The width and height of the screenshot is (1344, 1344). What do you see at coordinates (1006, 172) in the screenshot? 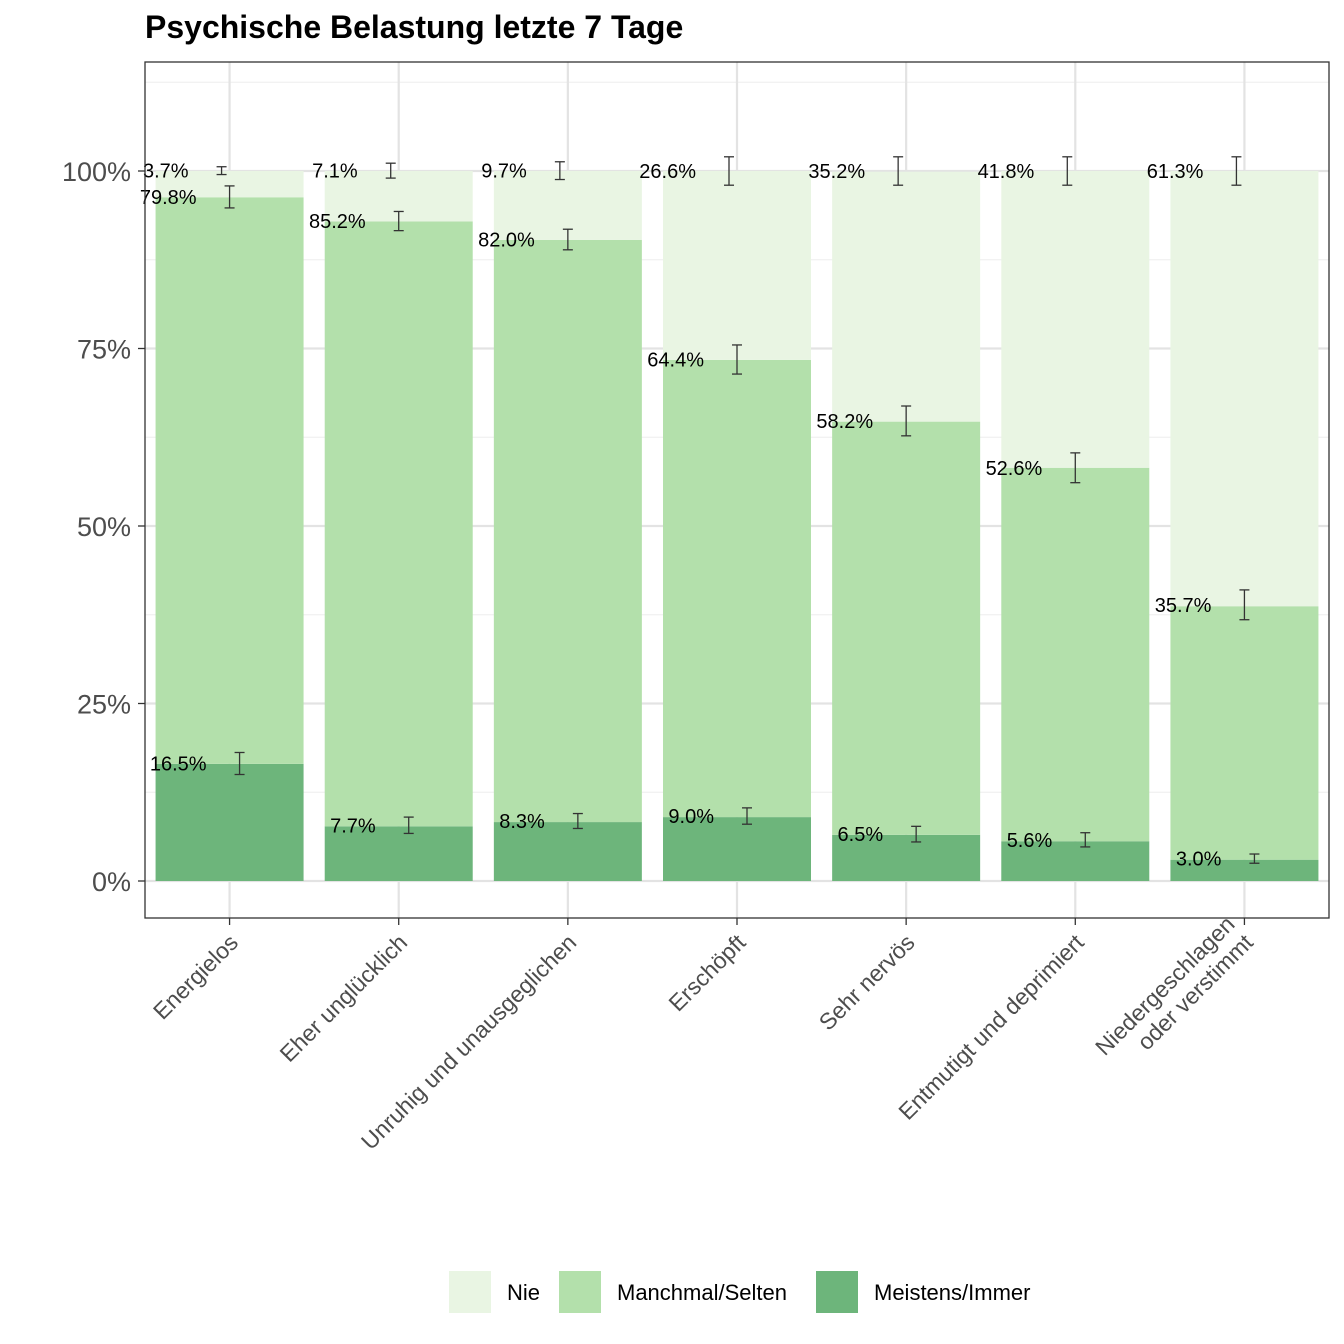
I see `data-label: 41.8%` at bounding box center [1006, 172].